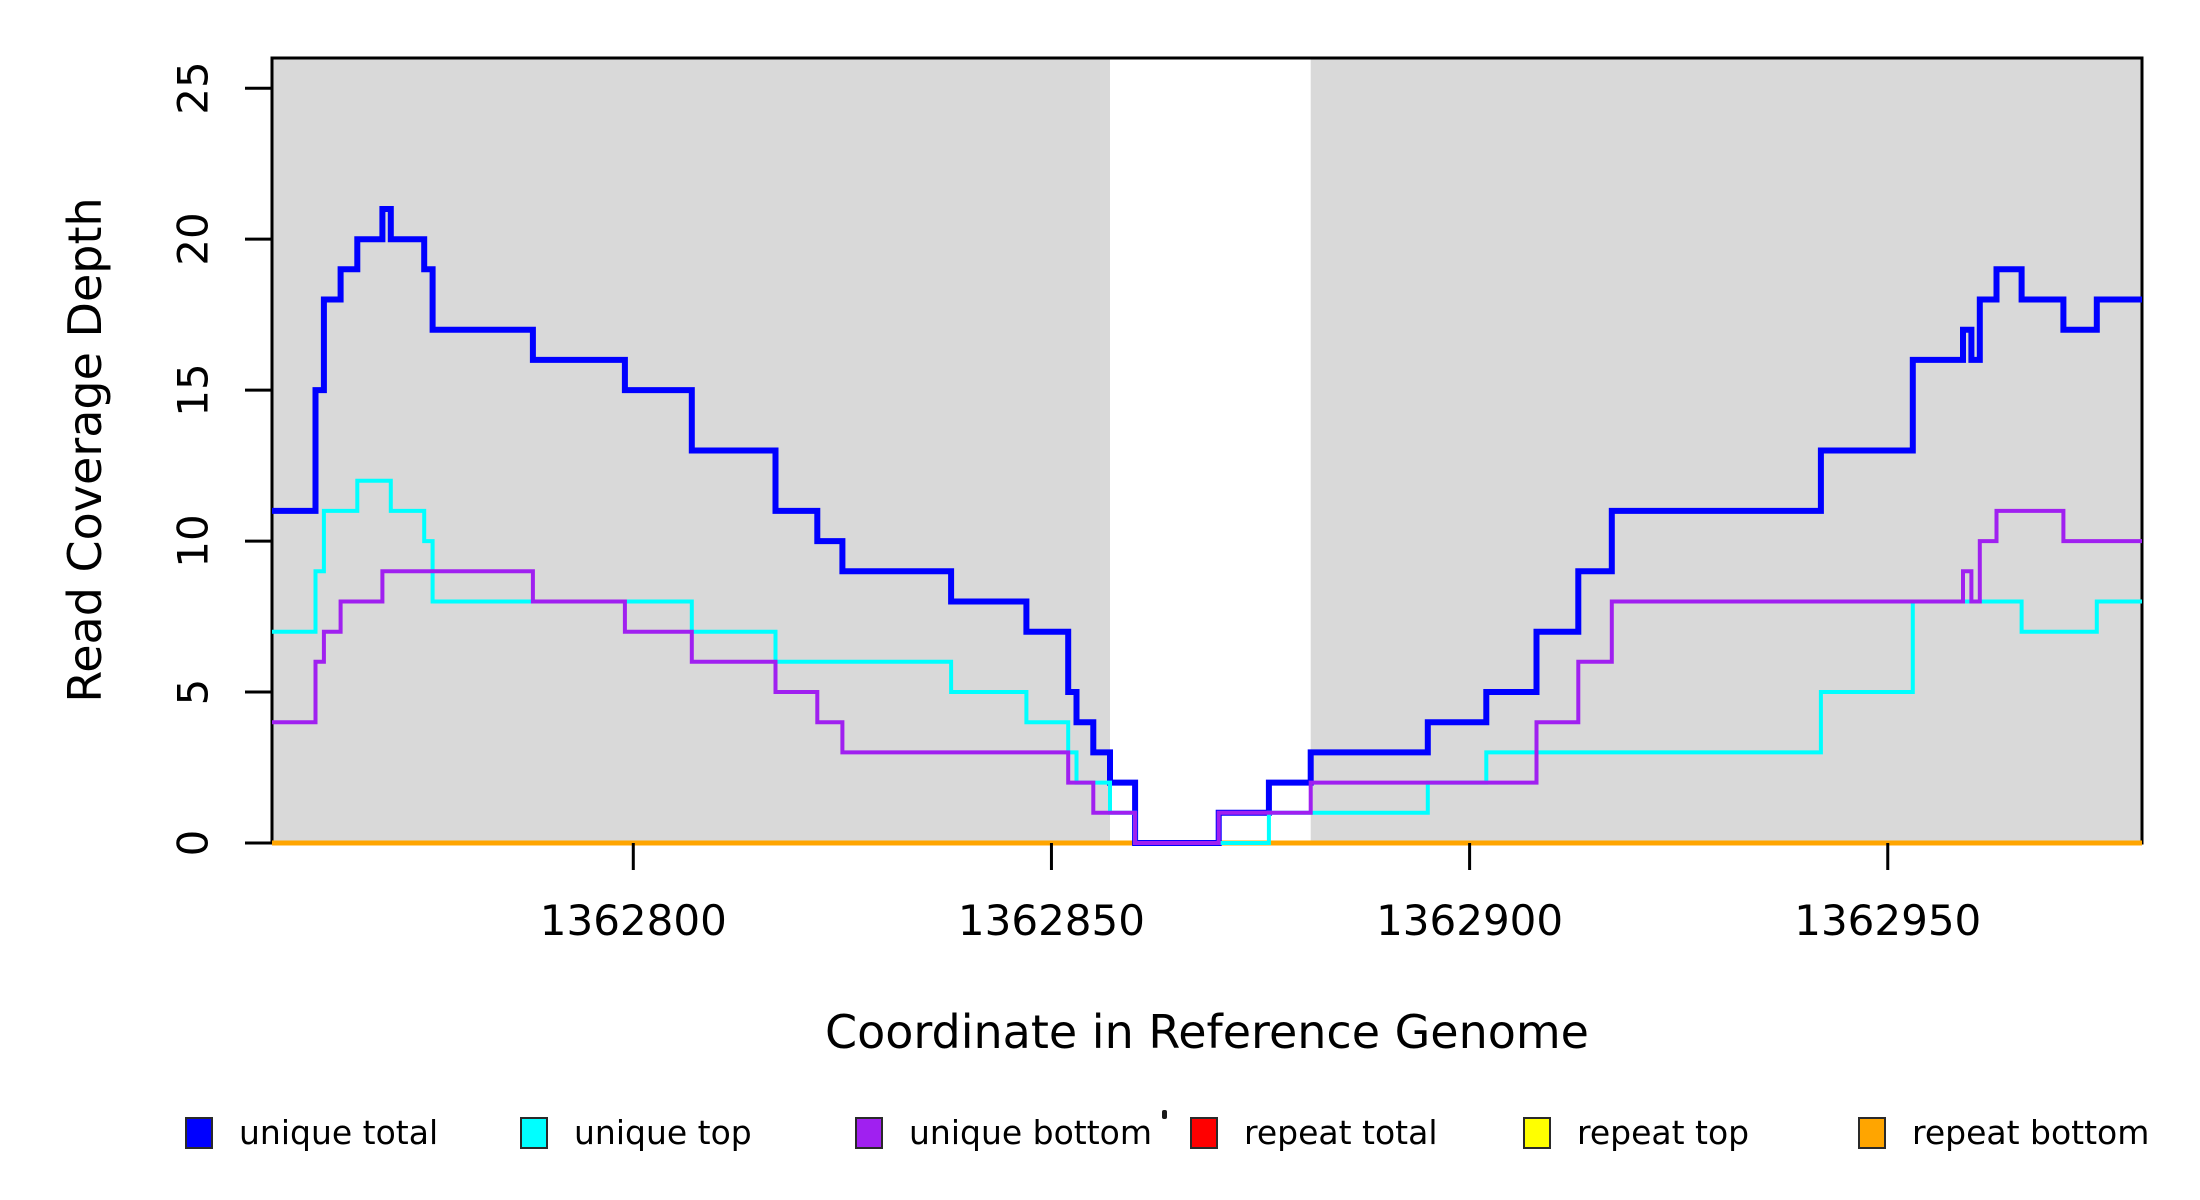 The width and height of the screenshot is (2200, 1200). What do you see at coordinates (193, 239) in the screenshot?
I see `y-tick-label-4: 20` at bounding box center [193, 239].